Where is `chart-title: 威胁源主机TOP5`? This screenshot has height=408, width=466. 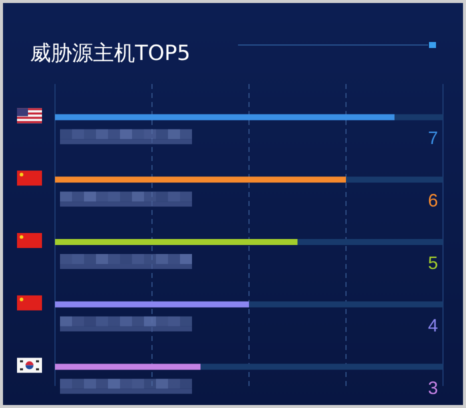
chart-title: 威胁源主机TOP5 is located at coordinates (110, 53).